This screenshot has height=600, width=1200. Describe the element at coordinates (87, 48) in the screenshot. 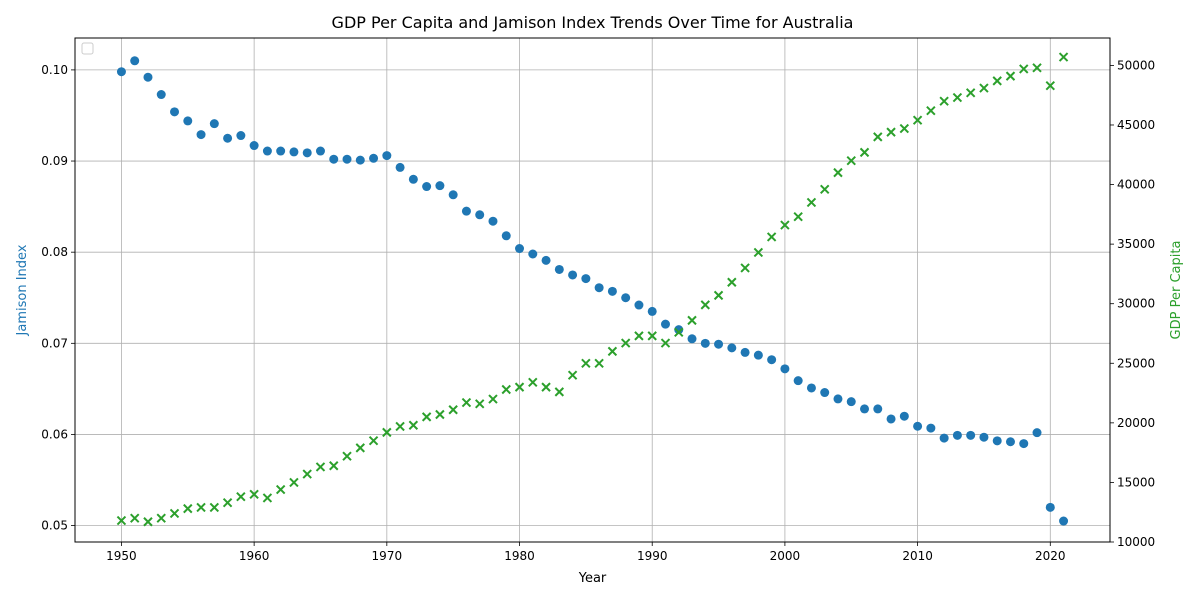

I see `legend-box` at that location.